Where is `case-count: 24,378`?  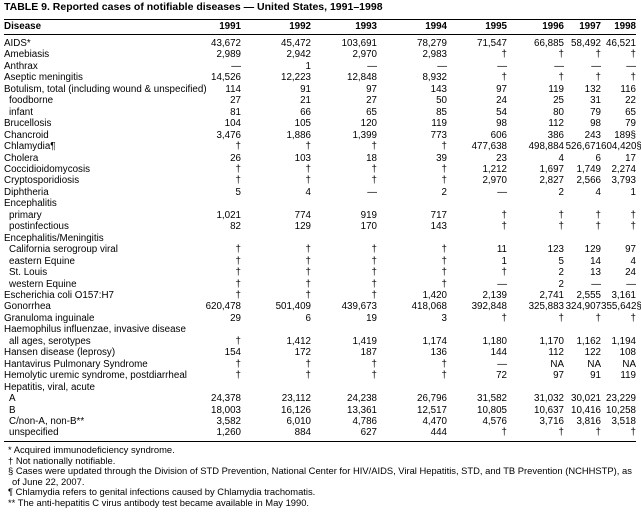 case-count: 24,378 is located at coordinates (226, 399).